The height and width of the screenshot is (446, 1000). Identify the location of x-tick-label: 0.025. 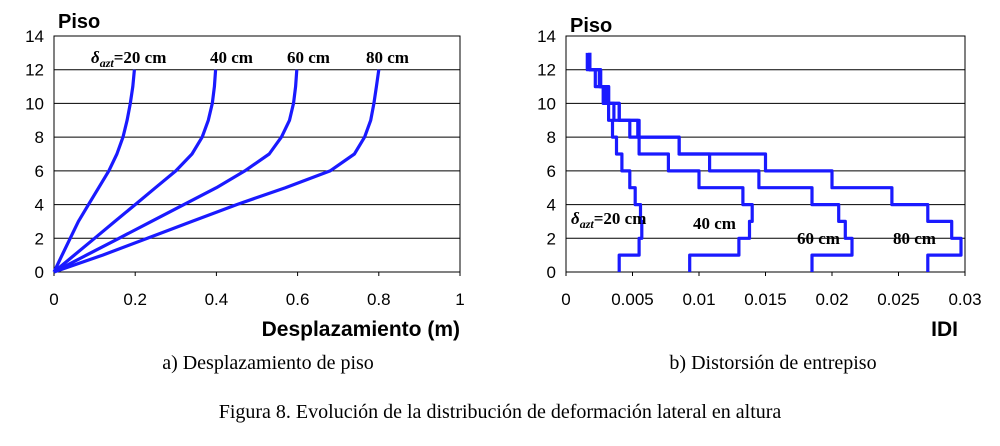
(898, 299).